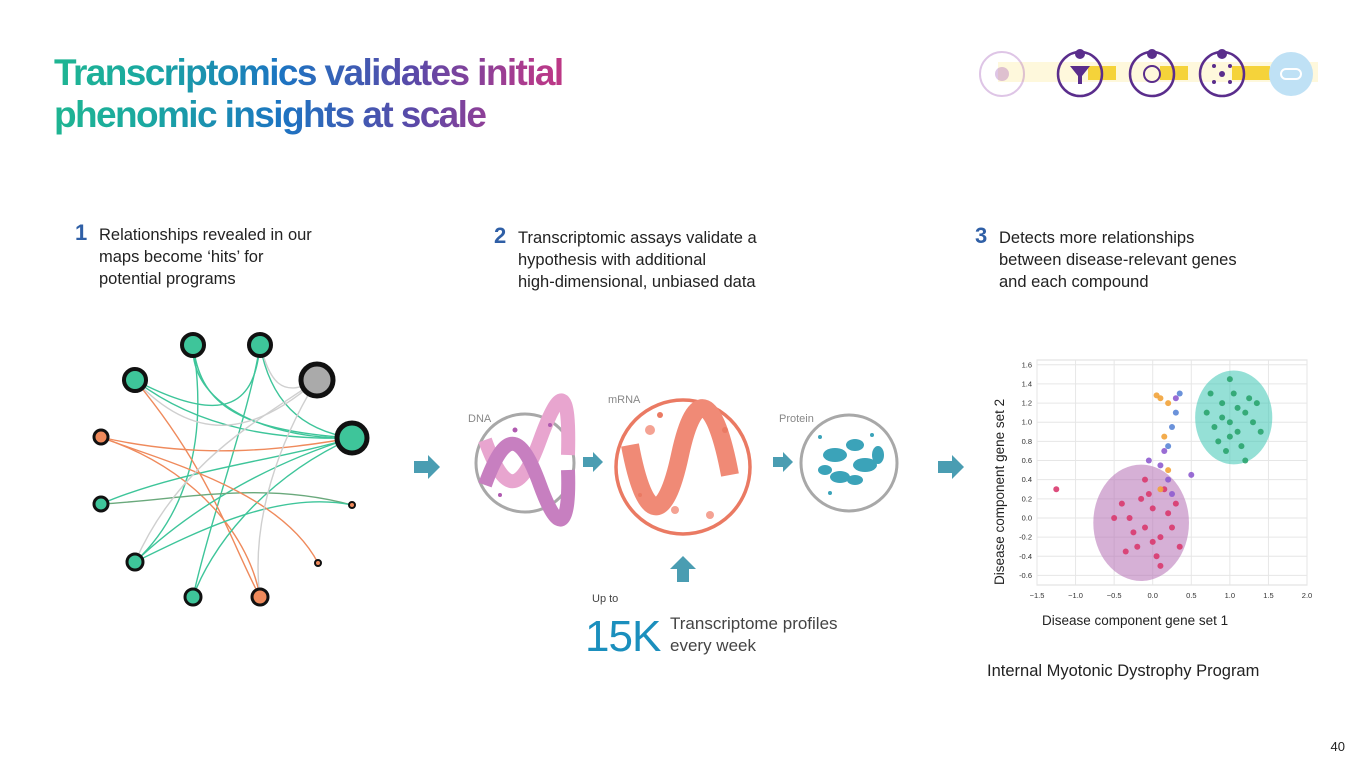 The width and height of the screenshot is (1365, 768). I want to click on y-tick-label: 1.0, so click(1027, 422).